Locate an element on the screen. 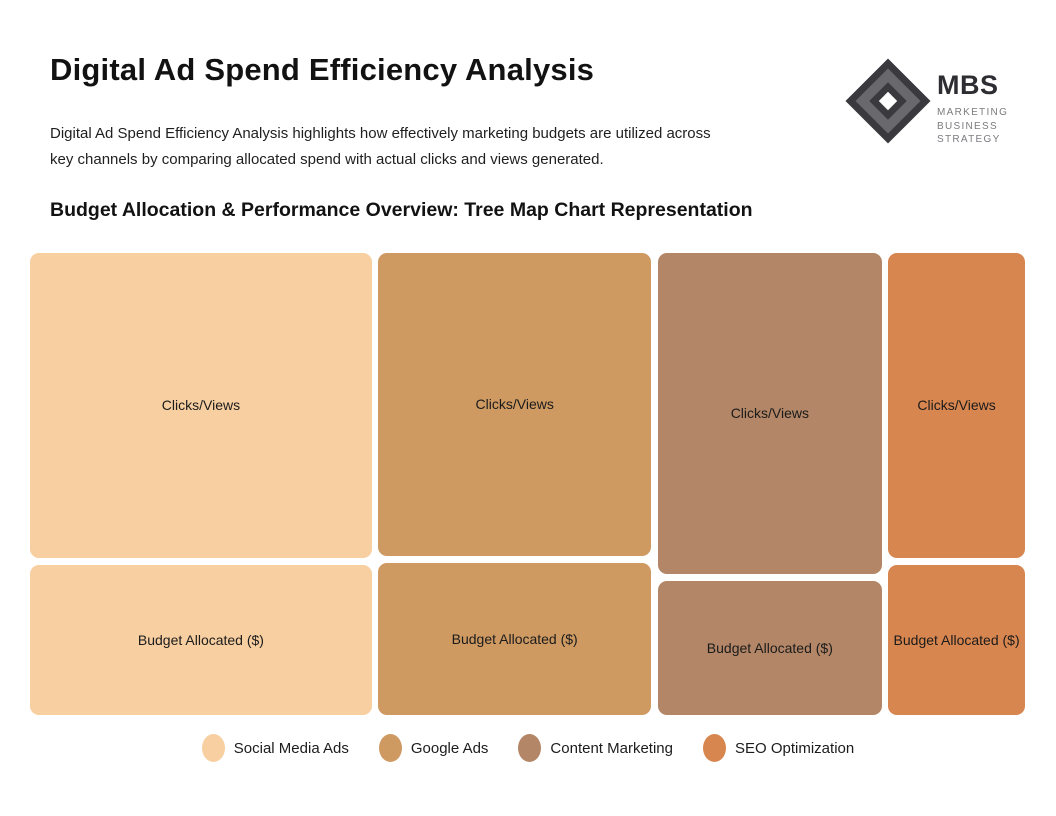  legend-label: Content Marketing is located at coordinates (611, 748).